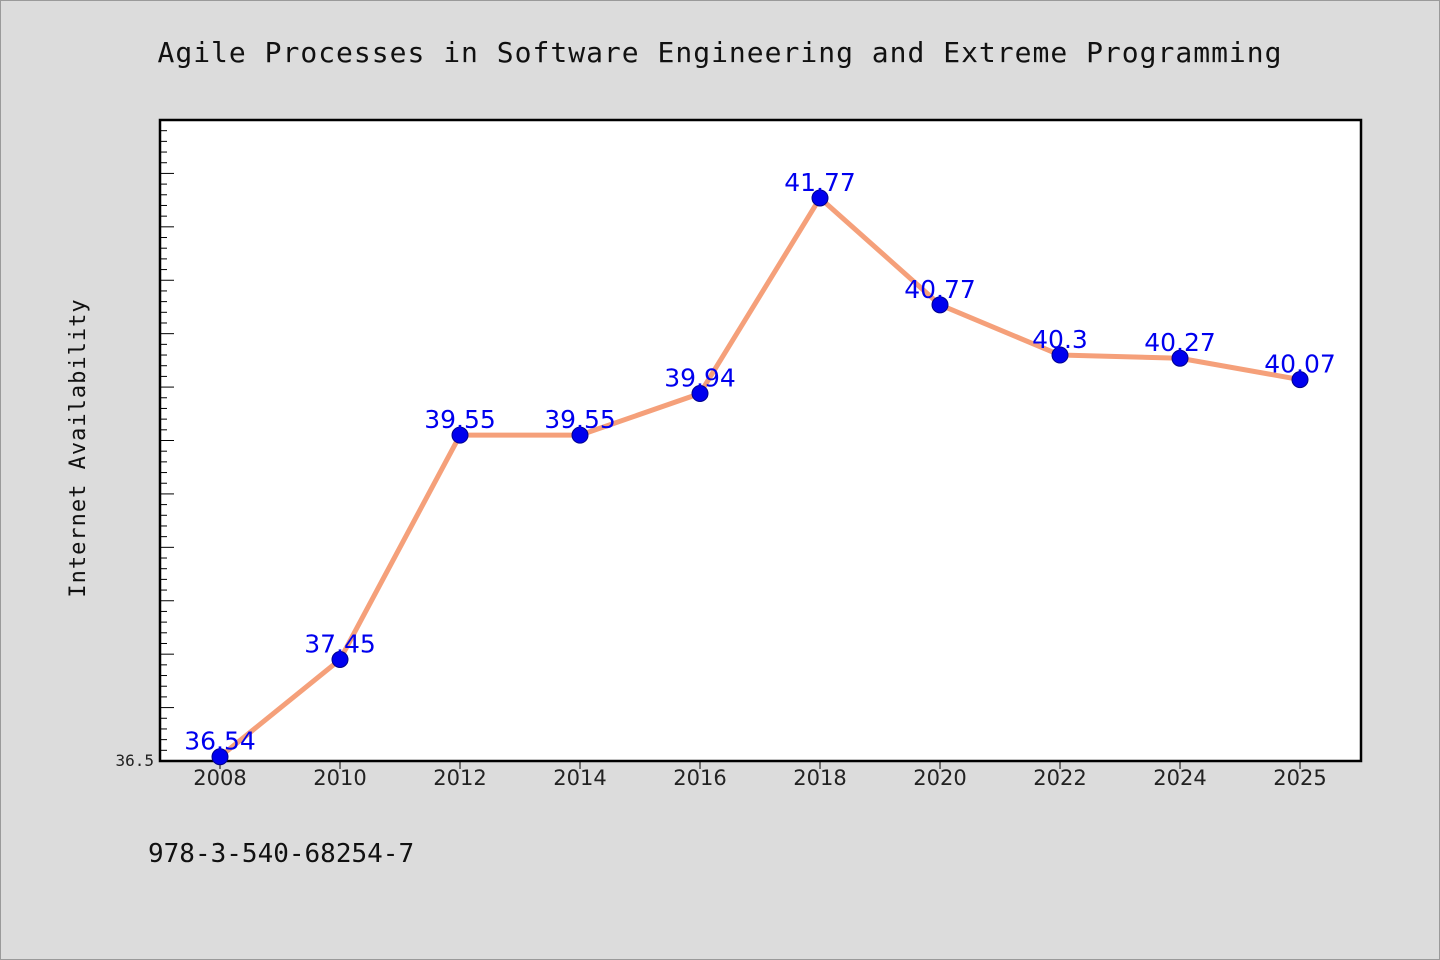 The width and height of the screenshot is (1440, 960). Describe the element at coordinates (700, 377) in the screenshot. I see `data-label: 39.94` at that location.